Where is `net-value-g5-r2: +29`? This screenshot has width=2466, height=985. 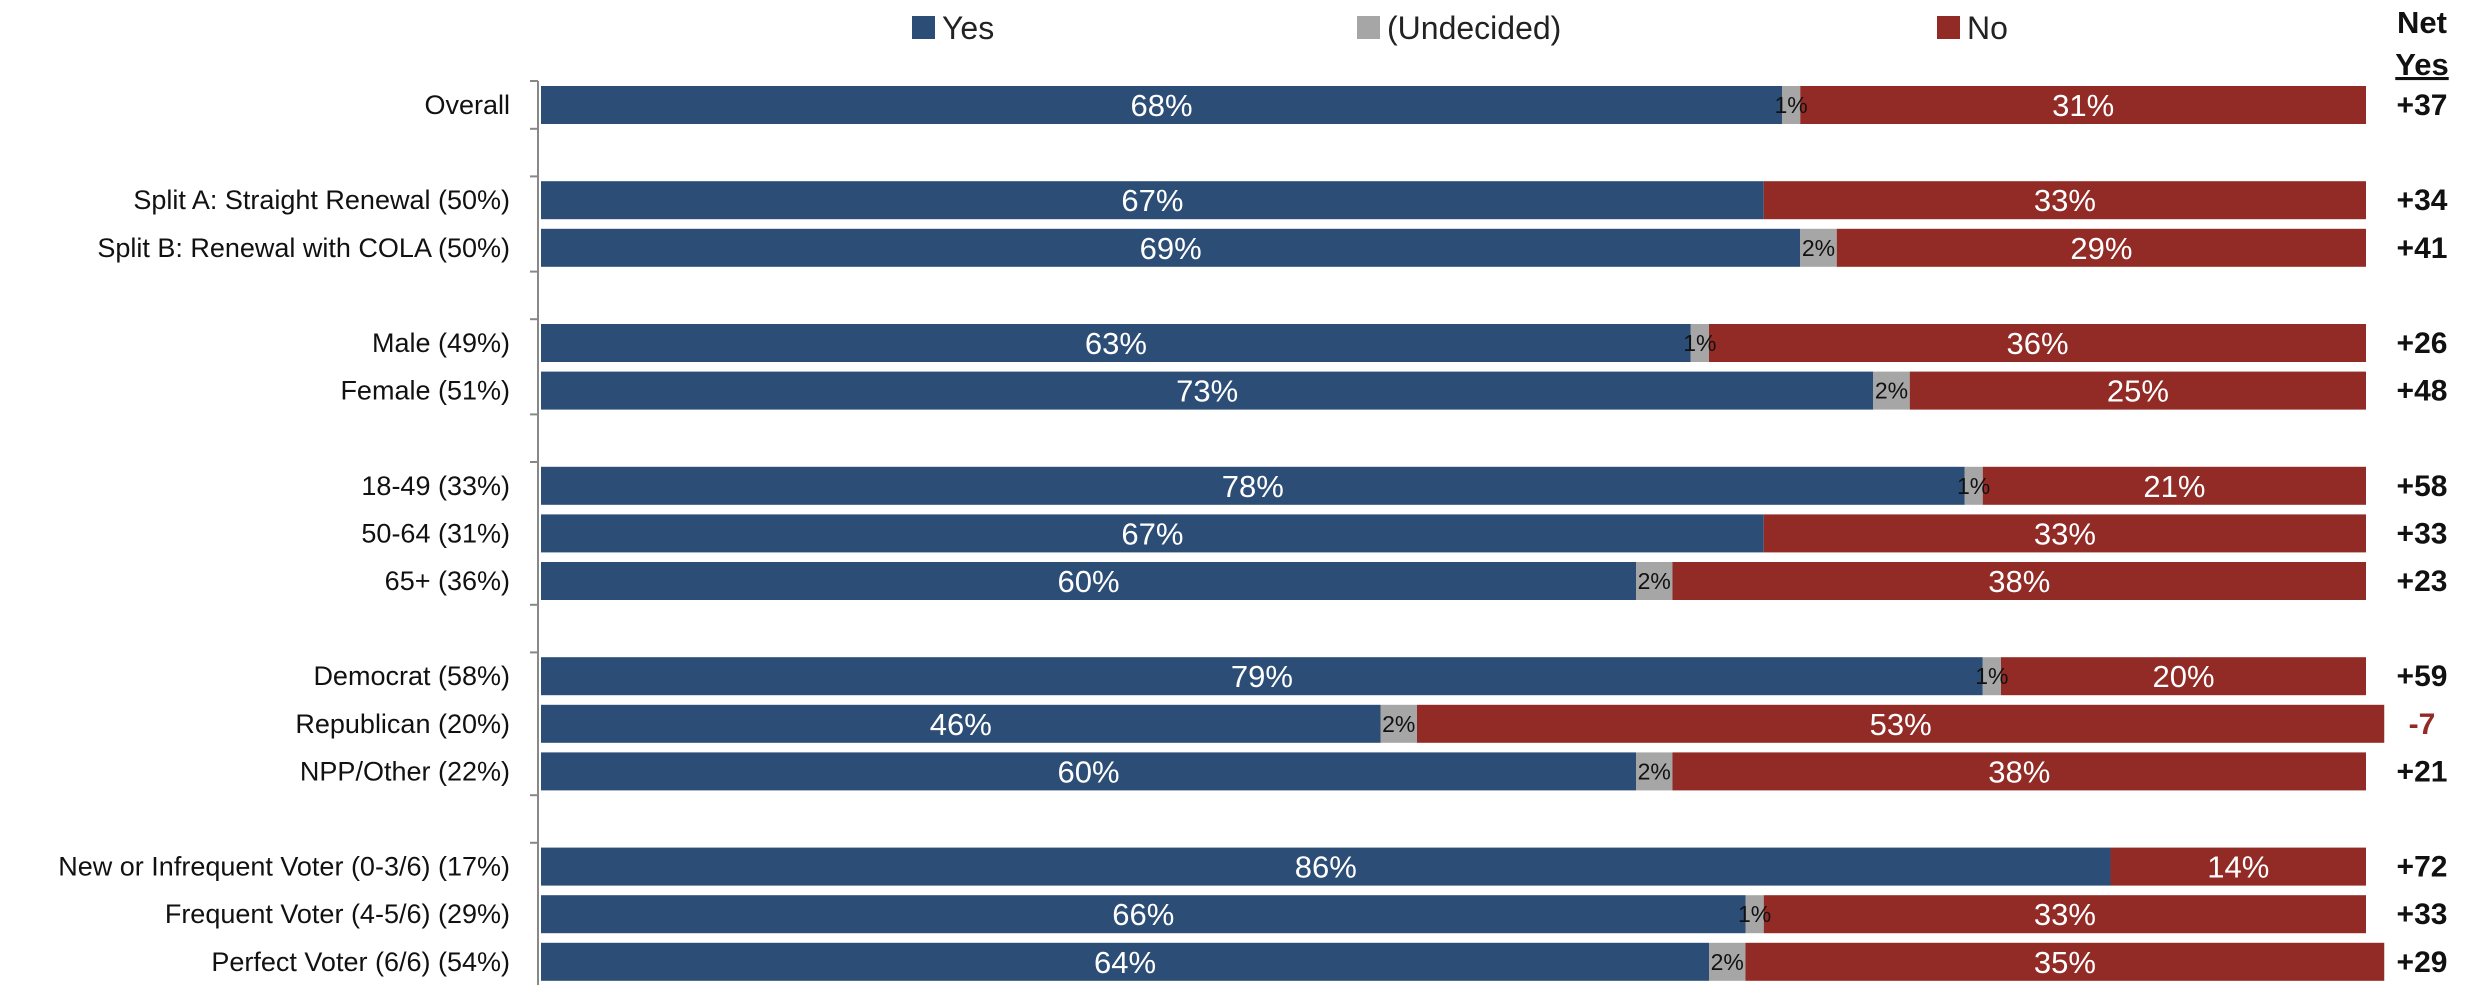 net-value-g5-r2: +29 is located at coordinates (2422, 962).